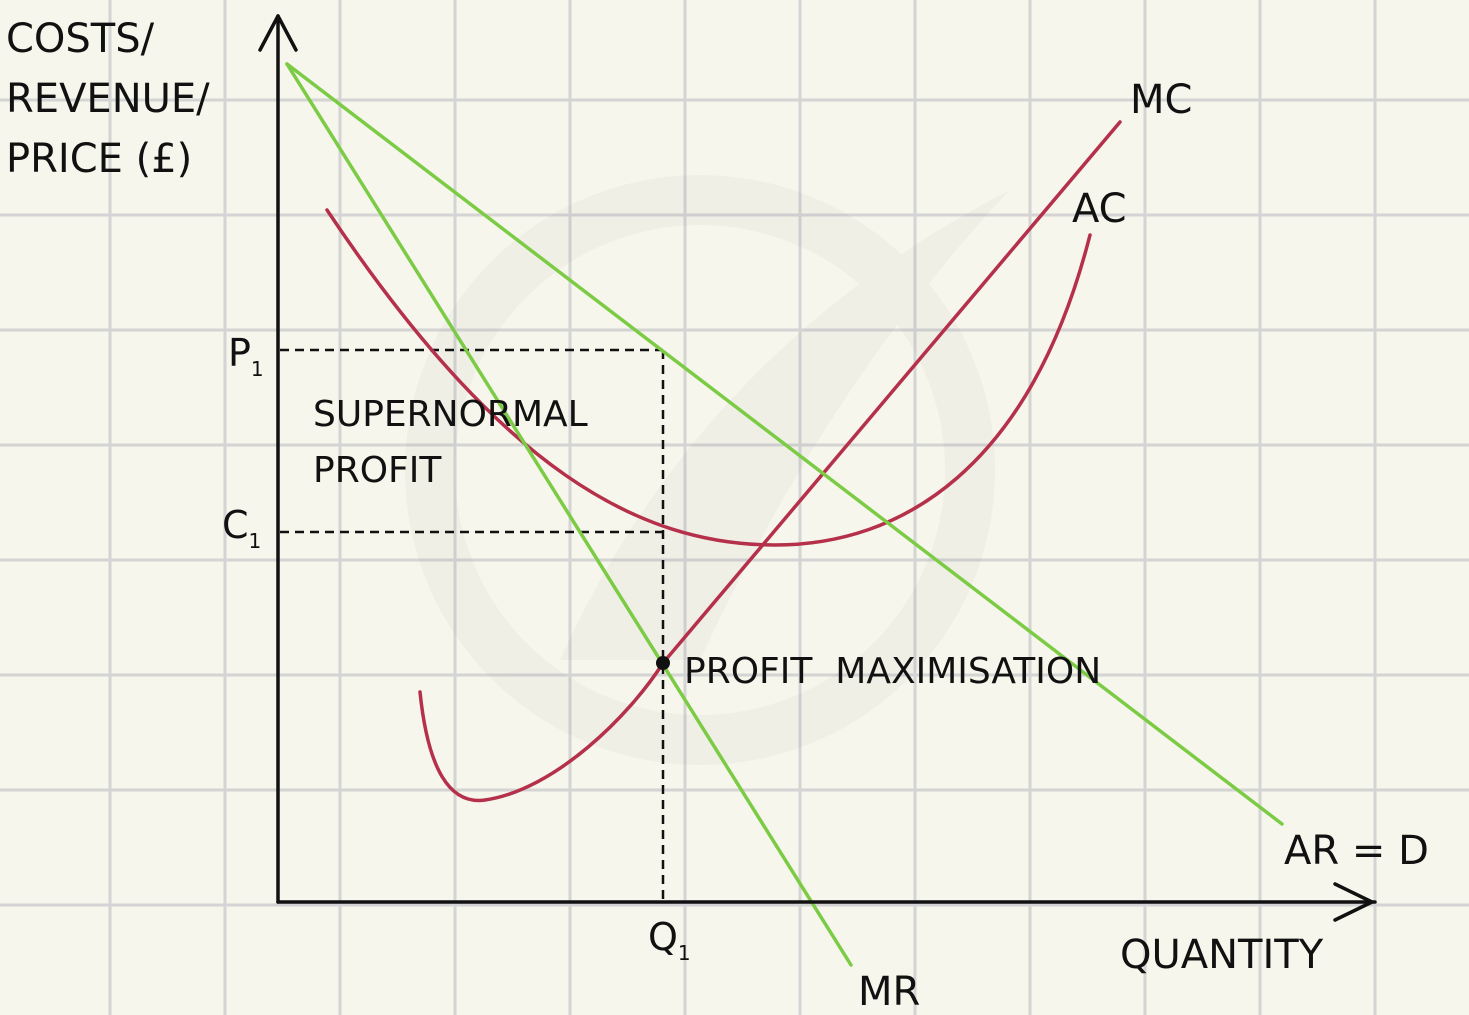  Describe the element at coordinates (472, 624) in the screenshot. I see `dashed-guides` at that location.